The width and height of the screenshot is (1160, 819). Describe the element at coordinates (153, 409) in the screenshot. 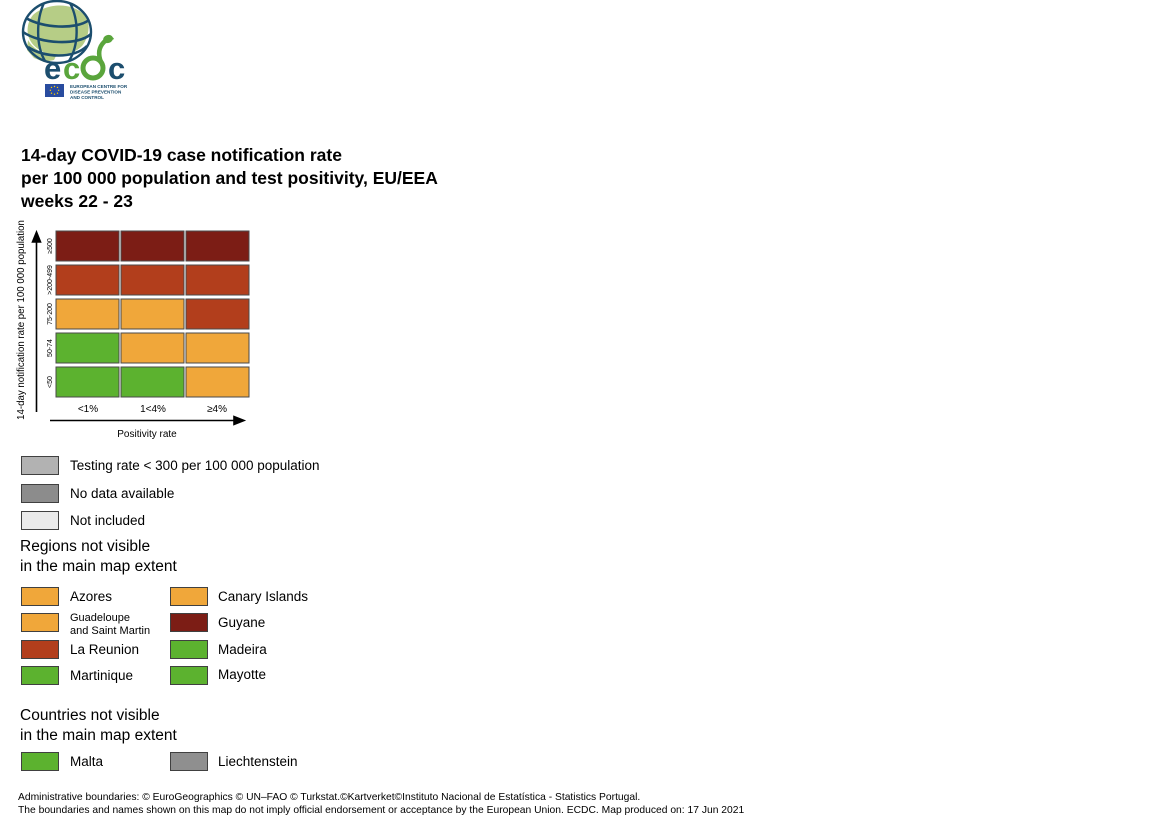

I see `svg-text: 1<4%` at that location.